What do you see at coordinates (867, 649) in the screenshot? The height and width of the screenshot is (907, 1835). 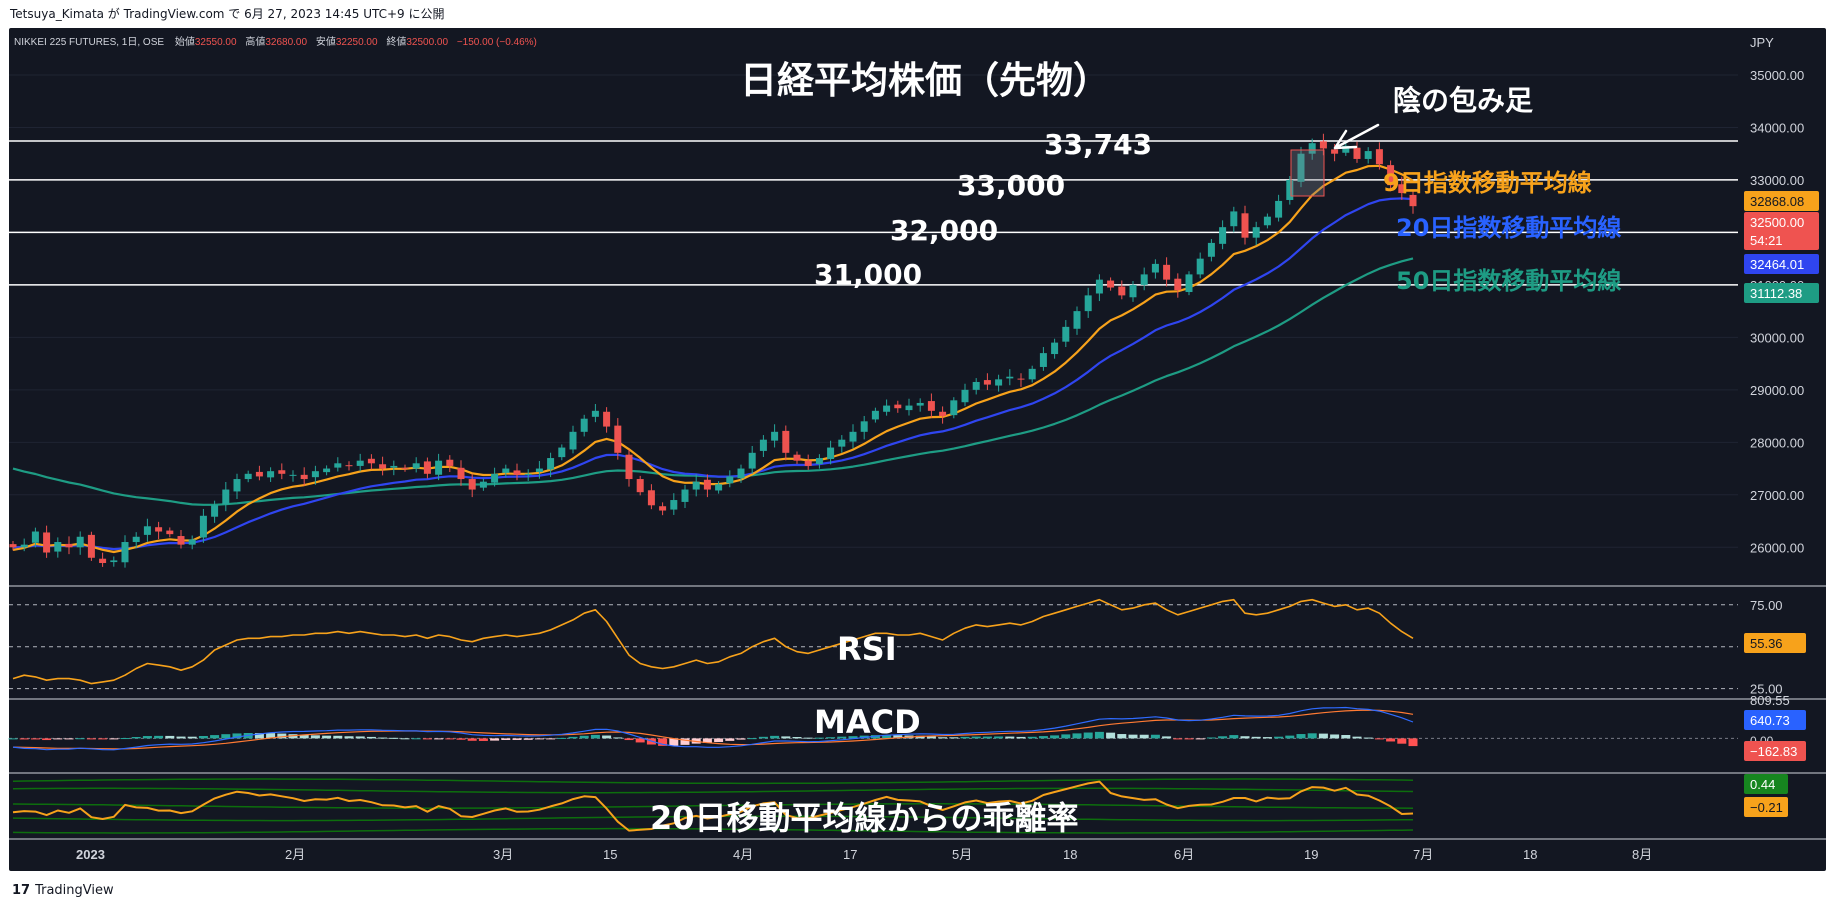 I see `rsi-title: RSI` at bounding box center [867, 649].